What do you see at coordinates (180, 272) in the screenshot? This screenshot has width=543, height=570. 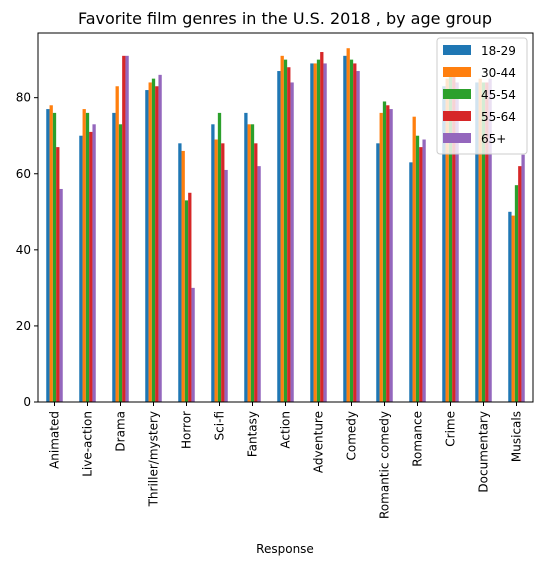 I see `bar-18-29-Horror` at bounding box center [180, 272].